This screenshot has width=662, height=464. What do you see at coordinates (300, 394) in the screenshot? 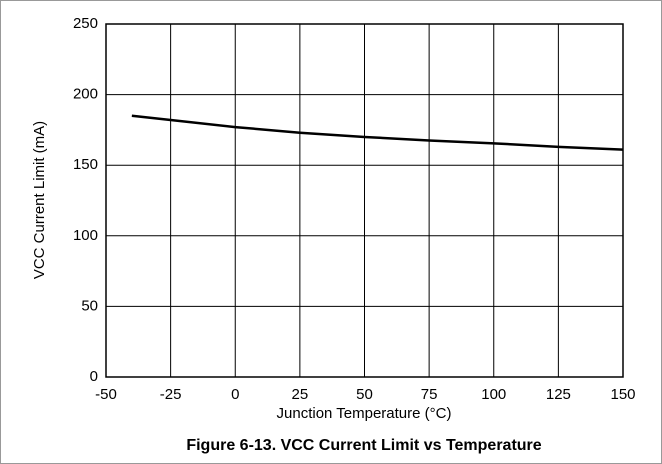
I see `x-tick-label: 25` at bounding box center [300, 394].